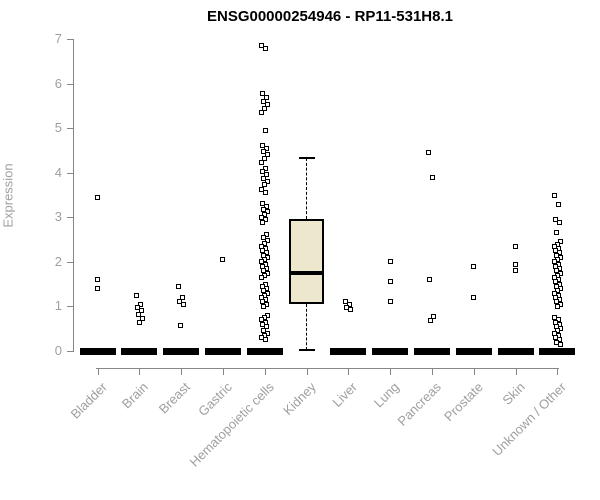 This screenshot has width=600, height=500. I want to click on median-line, so click(306, 273).